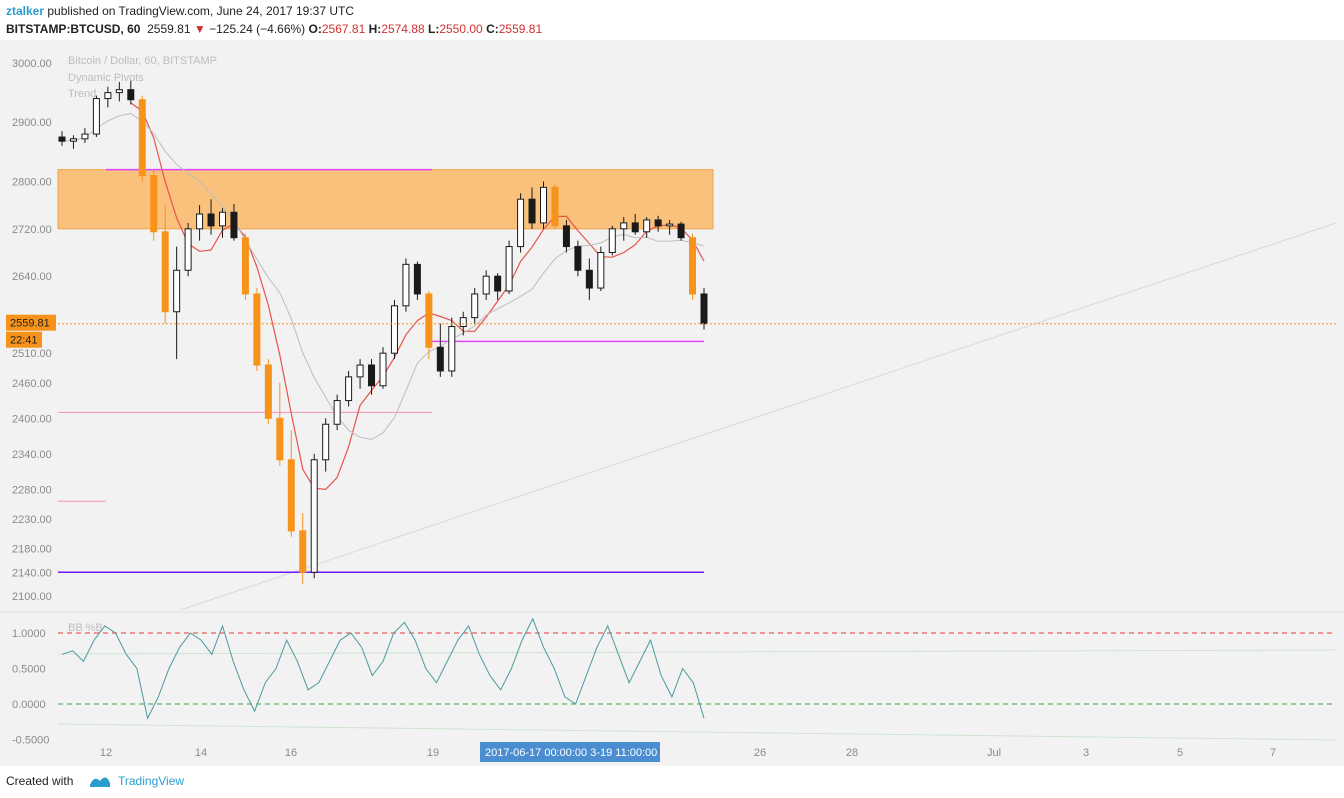 The height and width of the screenshot is (798, 1344). Describe the element at coordinates (571, 753) in the screenshot. I see `crosshair-time-text: 2017-06-17 00:00:00 3-19 11:00:00` at that location.